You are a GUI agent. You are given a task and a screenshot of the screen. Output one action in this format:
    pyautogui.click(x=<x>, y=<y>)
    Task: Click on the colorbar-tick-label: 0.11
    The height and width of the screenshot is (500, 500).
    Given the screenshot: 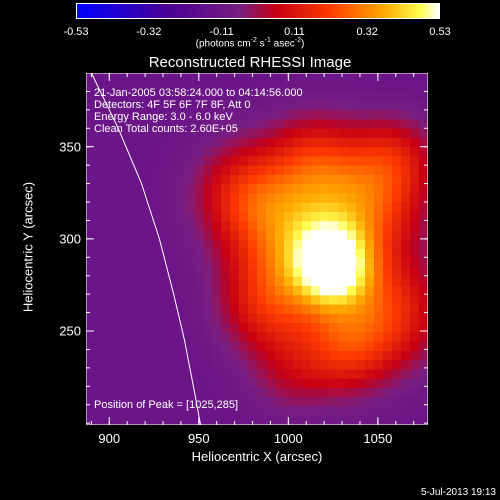 What is the action you would take?
    pyautogui.click(x=294, y=32)
    